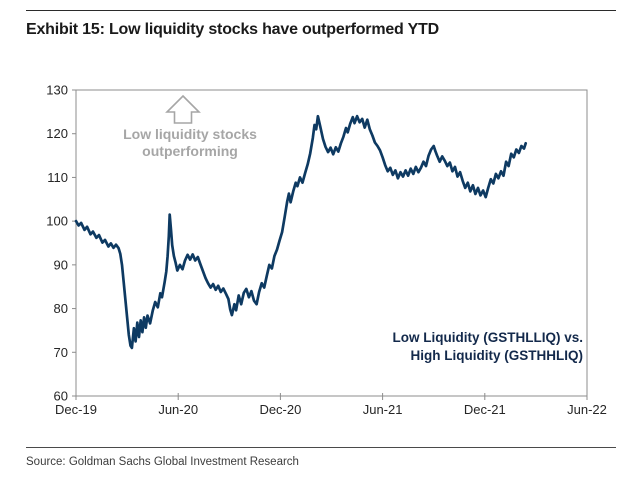 This screenshot has width=644, height=482. Describe the element at coordinates (321, 10) in the screenshot. I see `top-divider` at that location.